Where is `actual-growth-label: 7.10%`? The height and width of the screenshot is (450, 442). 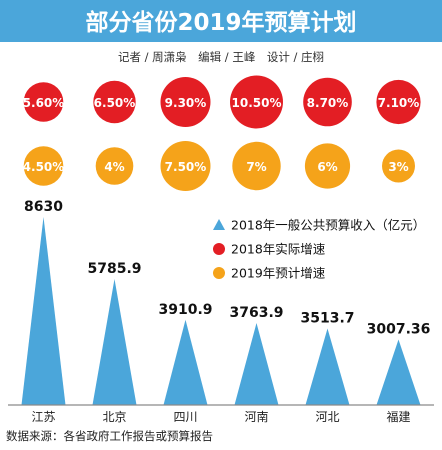
actual-growth-label: 7.10% is located at coordinates (399, 103).